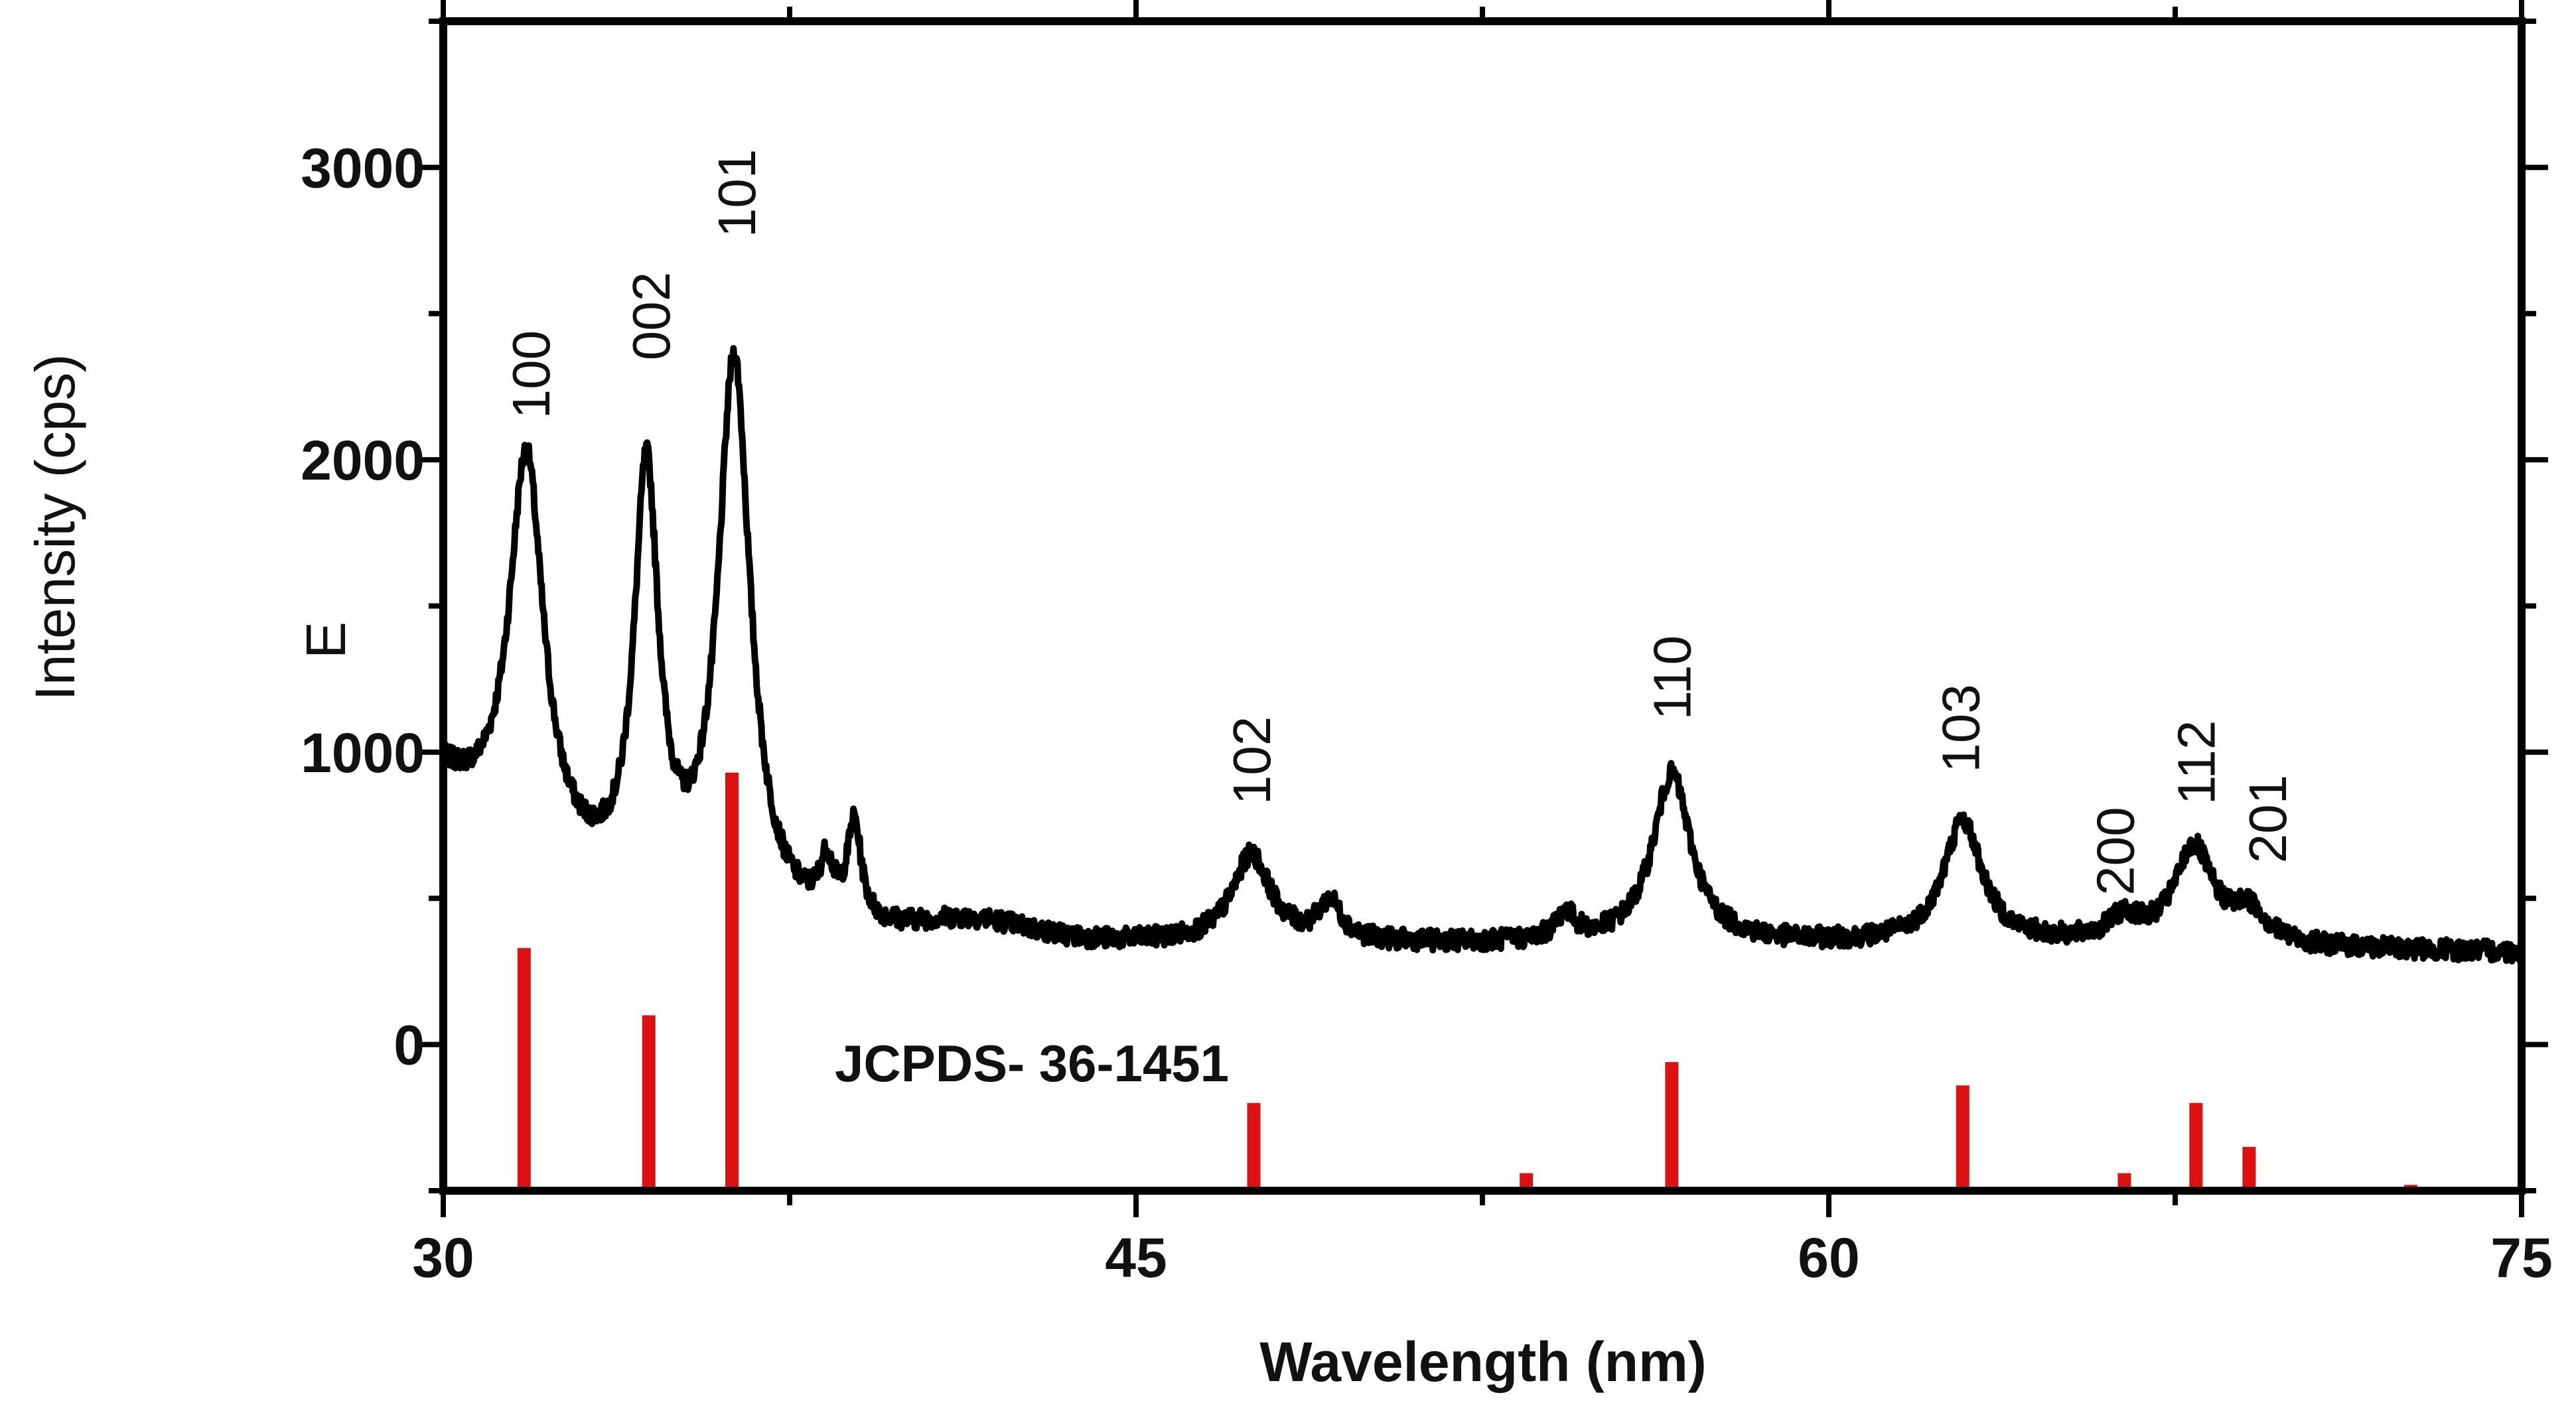 The image size is (2576, 1401). What do you see at coordinates (2116, 851) in the screenshot?
I see `peak-label: 200` at bounding box center [2116, 851].